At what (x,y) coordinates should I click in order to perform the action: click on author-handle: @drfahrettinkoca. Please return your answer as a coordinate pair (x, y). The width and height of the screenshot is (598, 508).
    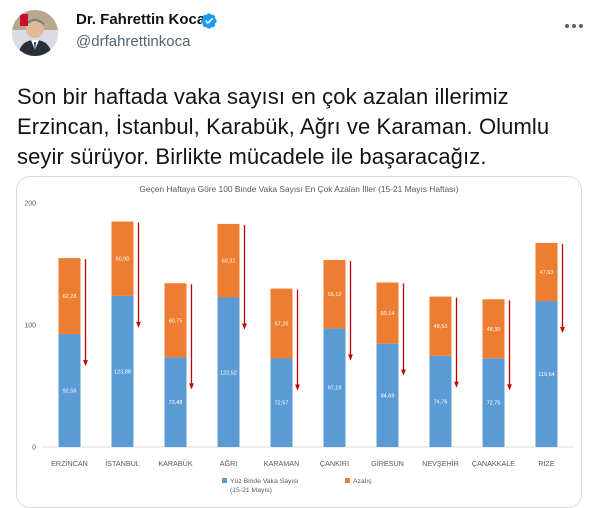
    Looking at the image, I should click on (133, 41).